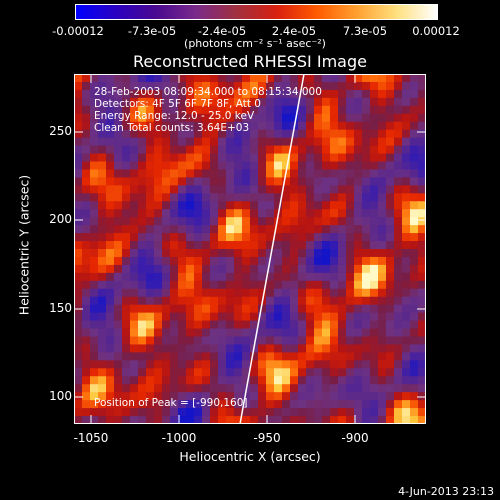 This screenshot has width=500, height=500. I want to click on x-axis-label: Heliocentric X (arcsec), so click(250, 456).